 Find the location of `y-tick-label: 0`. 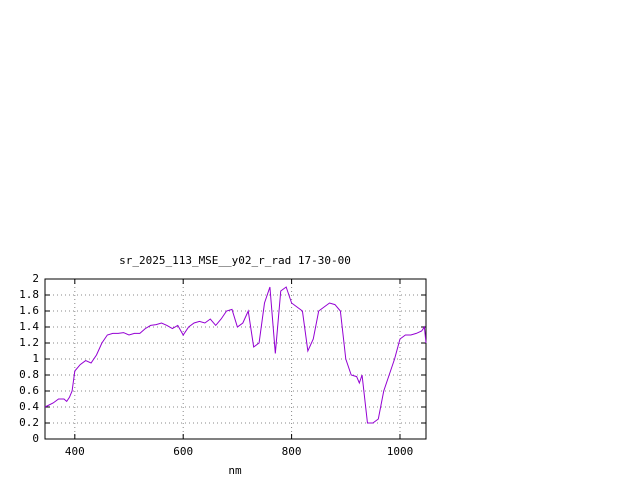

y-tick-label: 0 is located at coordinates (35, 438).